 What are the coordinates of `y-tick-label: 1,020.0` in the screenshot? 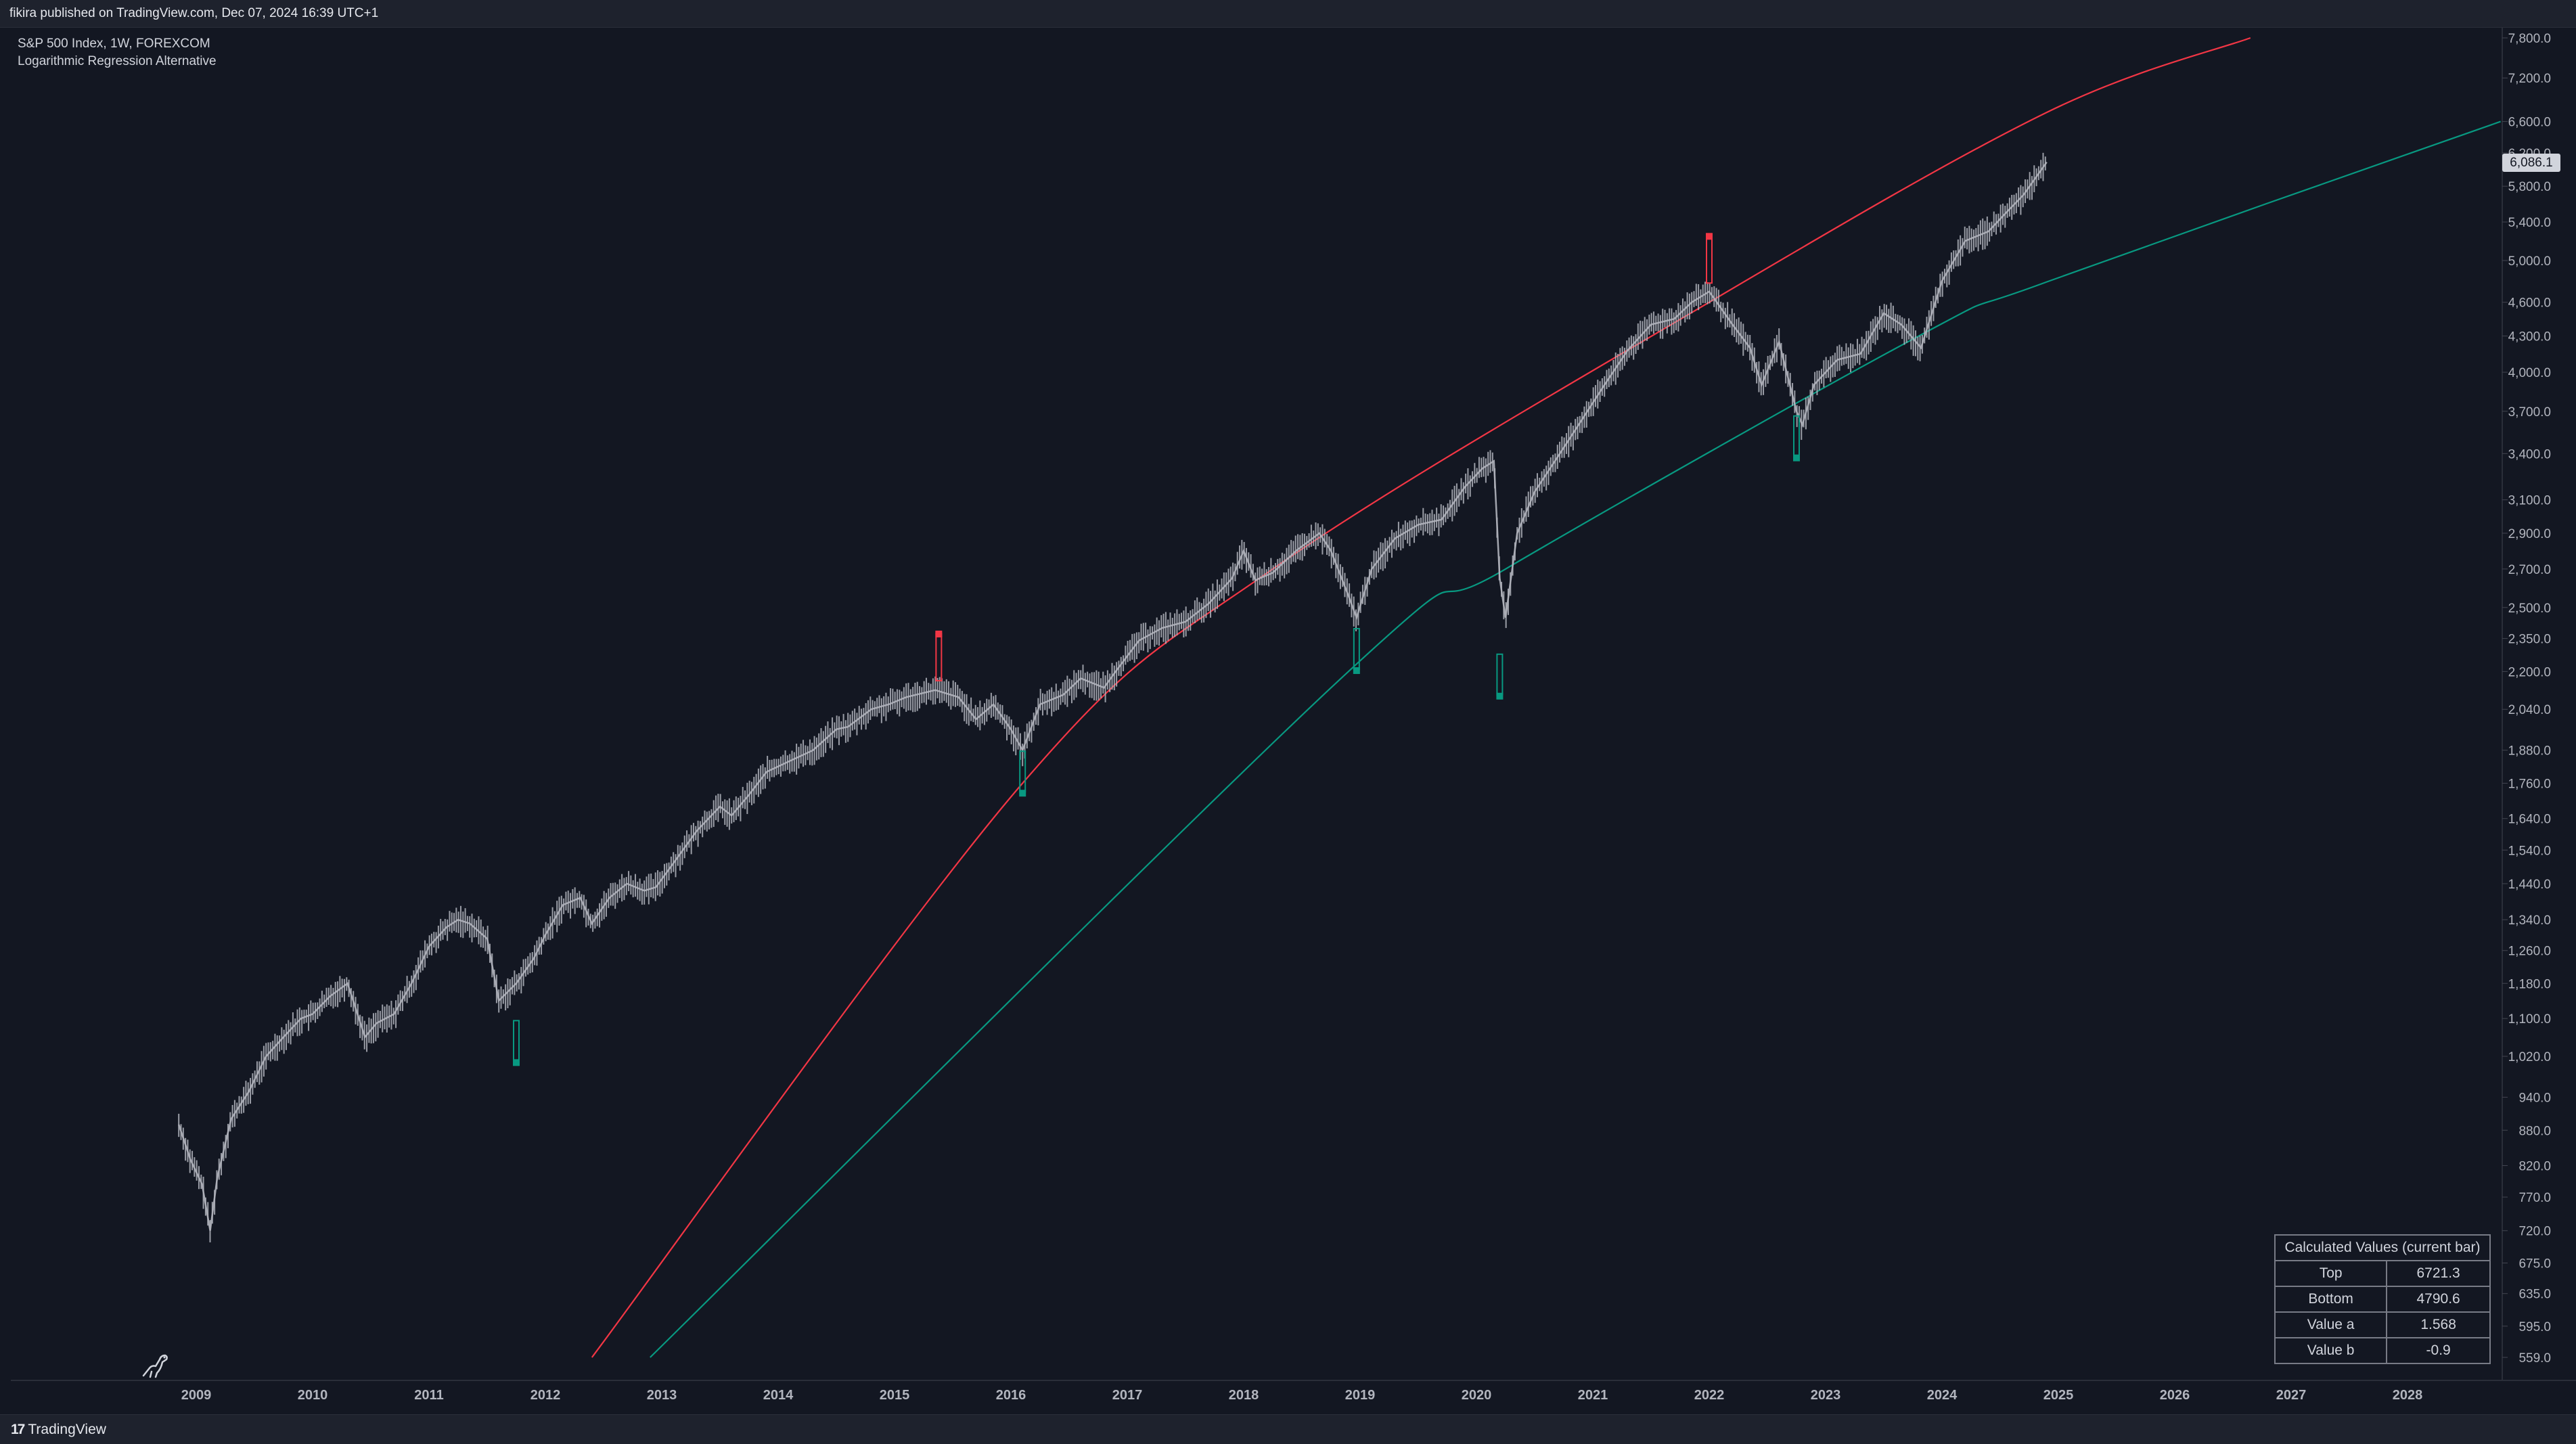 It's located at (2530, 1057).